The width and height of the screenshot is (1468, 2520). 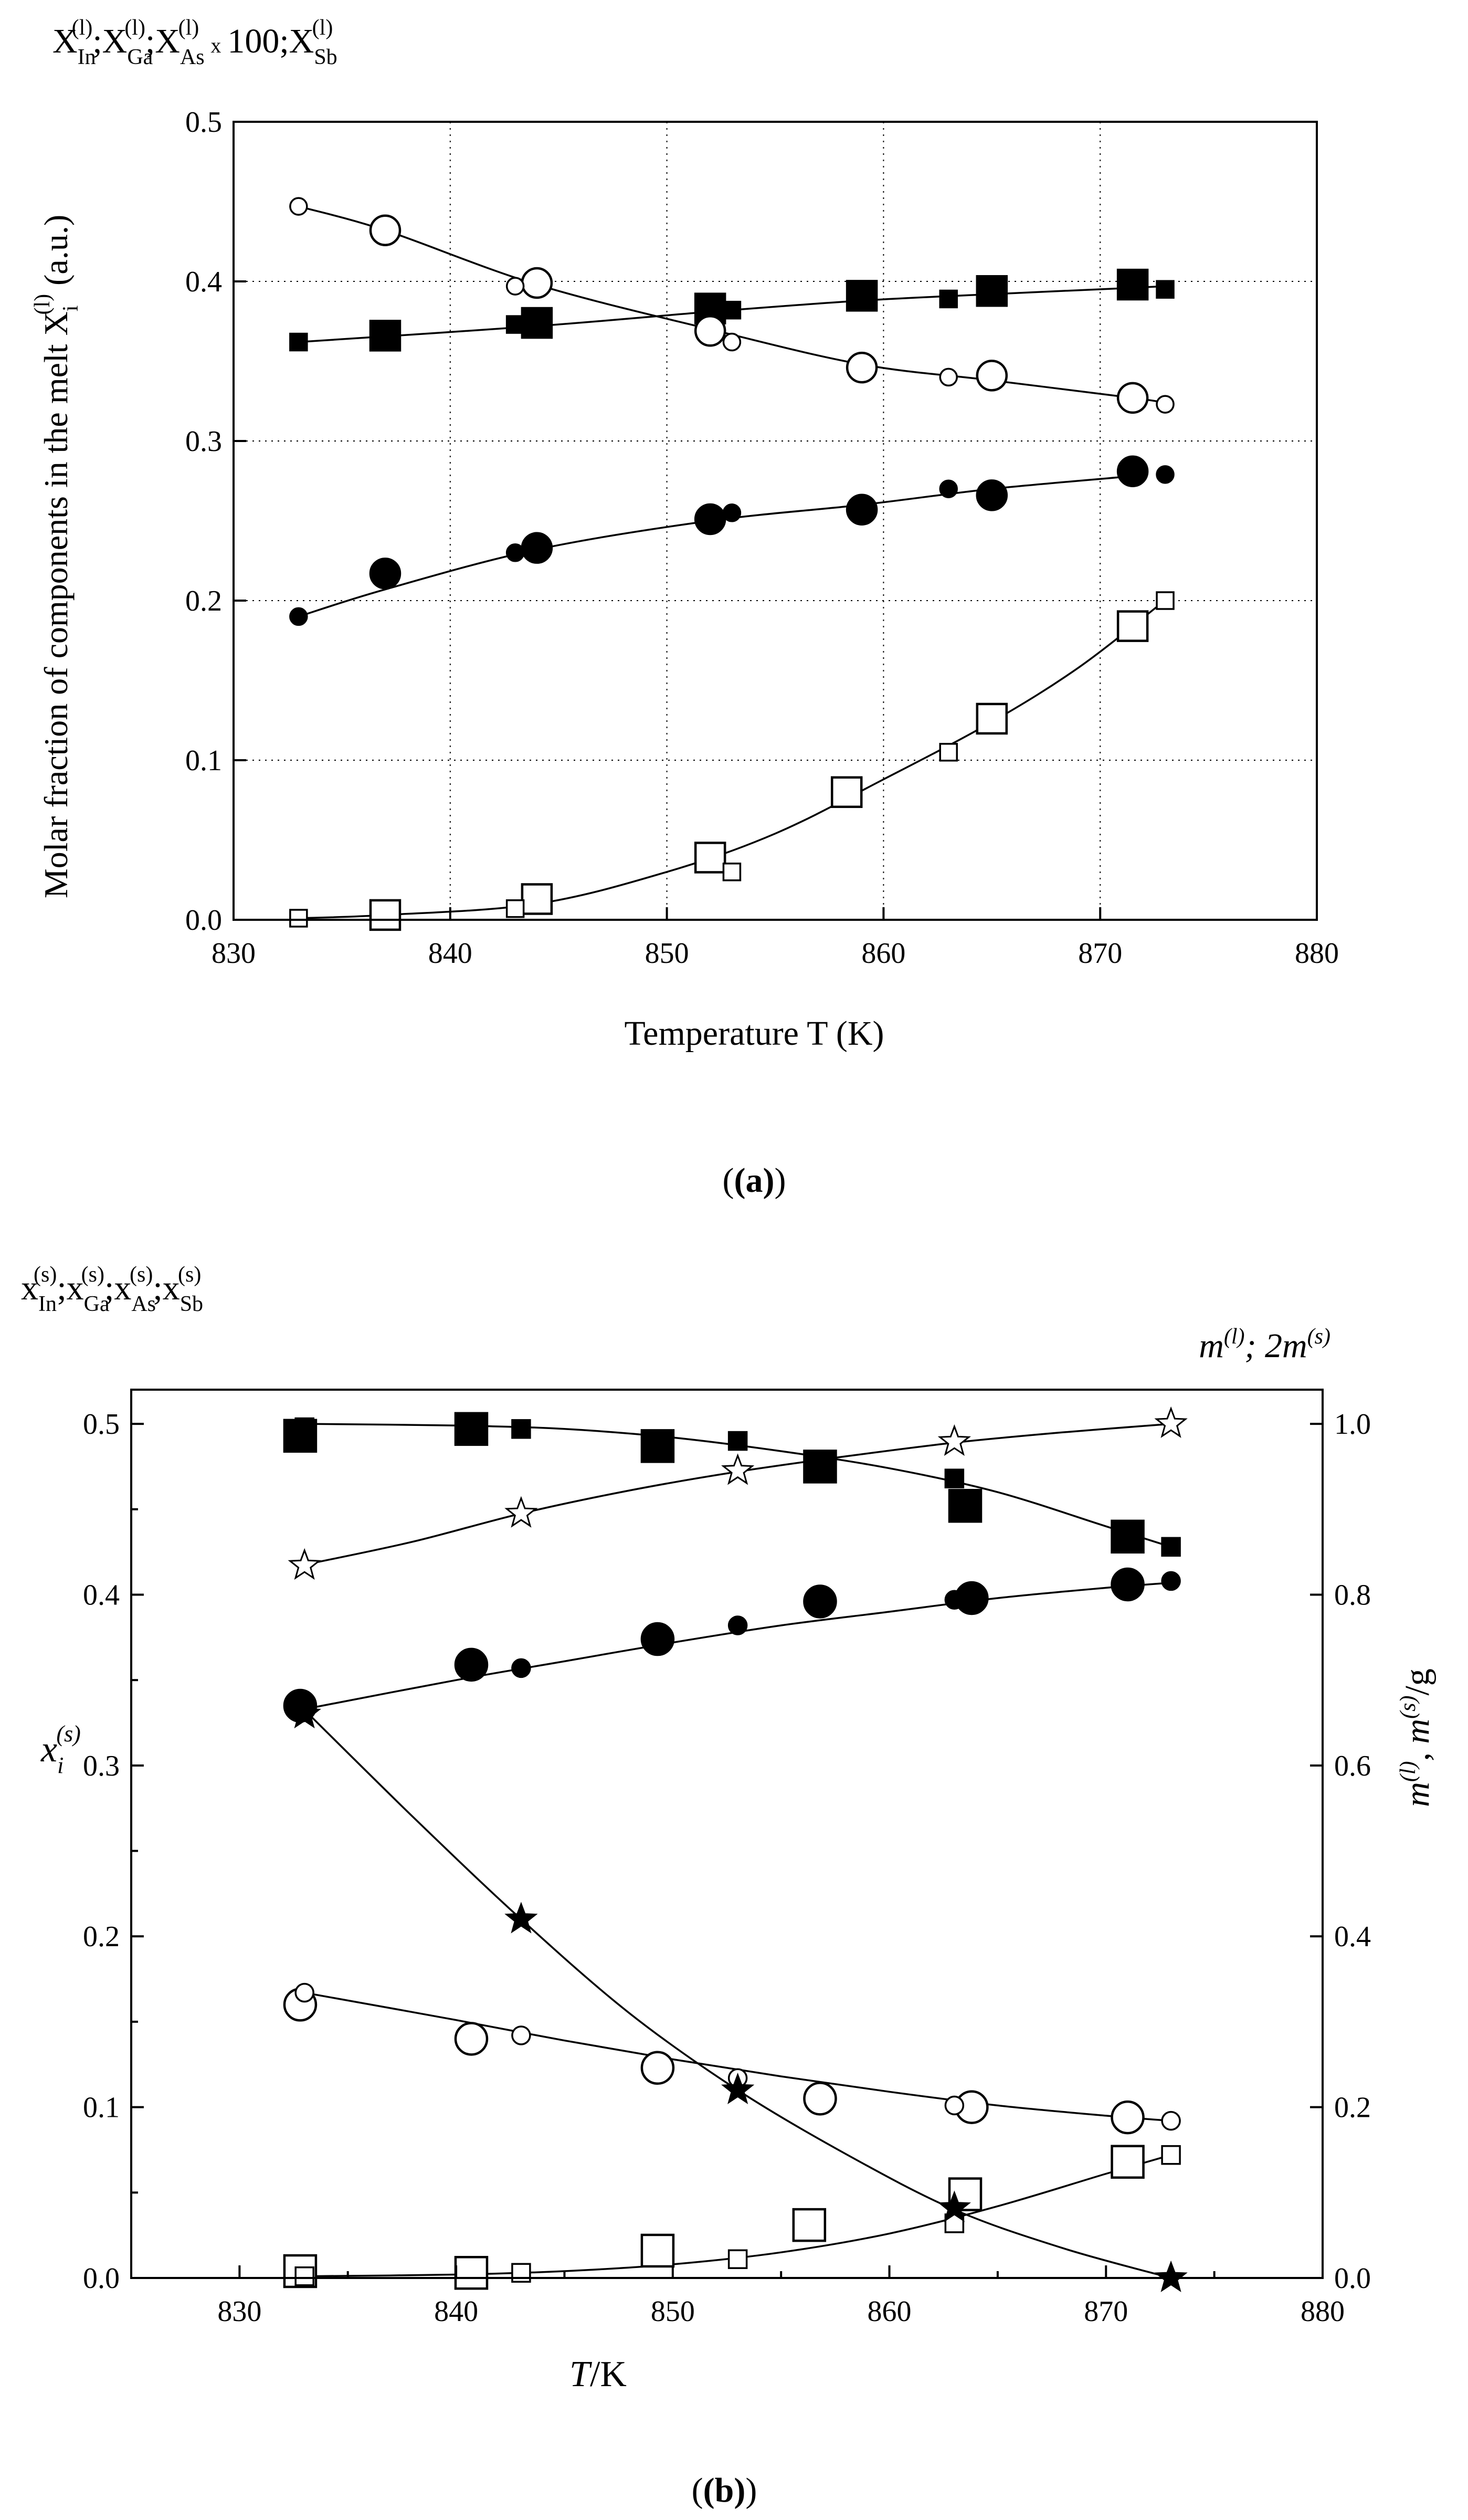 I want to click on y2-tick-label: 0.6, so click(x=1352, y=1766).